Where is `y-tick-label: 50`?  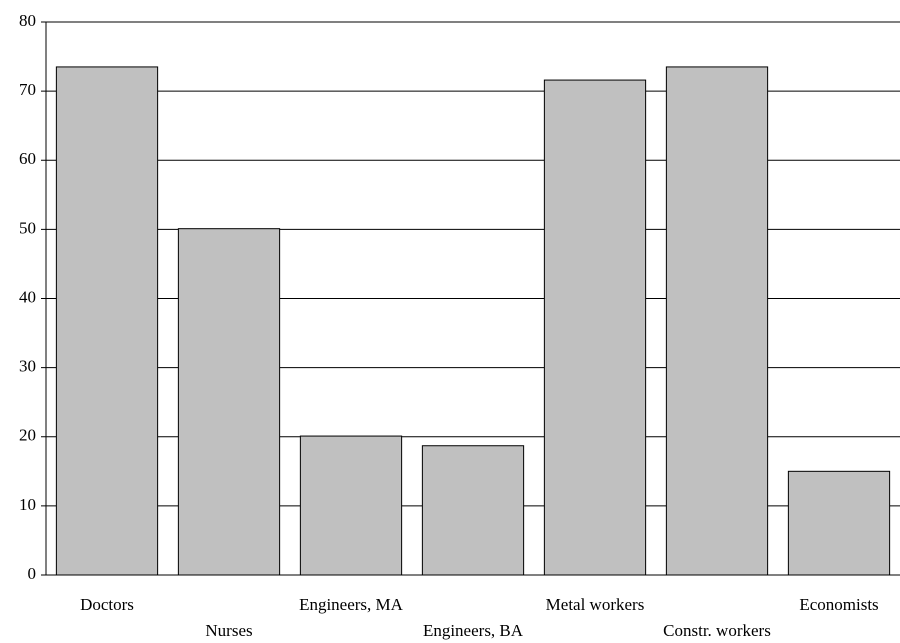
y-tick-label: 50 is located at coordinates (27, 227).